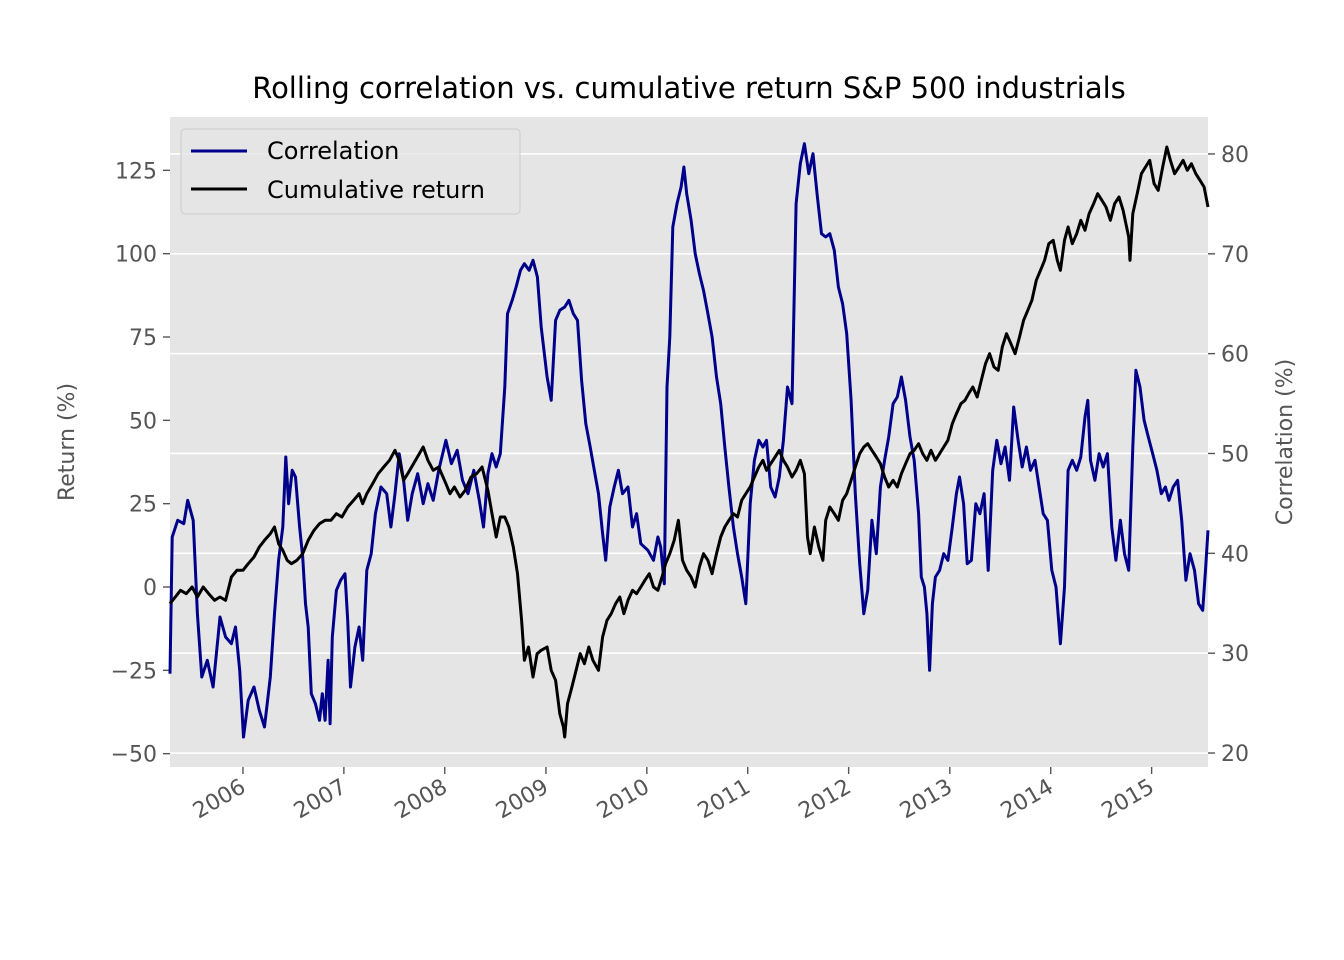  Describe the element at coordinates (136, 255) in the screenshot. I see `left-tick-label: 100` at that location.